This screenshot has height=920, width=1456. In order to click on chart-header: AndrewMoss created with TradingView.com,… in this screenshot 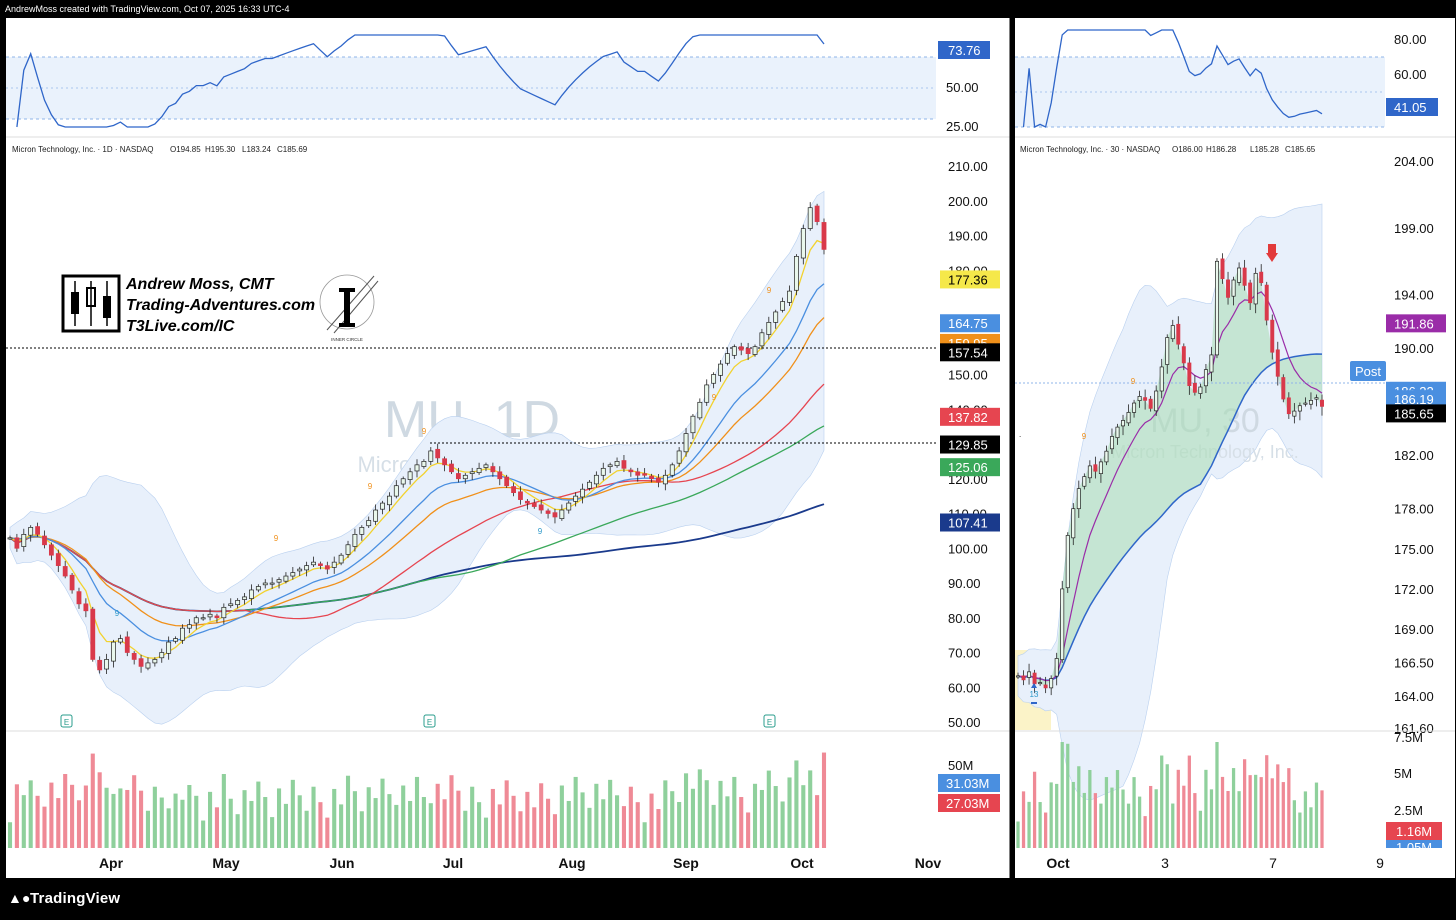, I will do `click(728, 9)`.